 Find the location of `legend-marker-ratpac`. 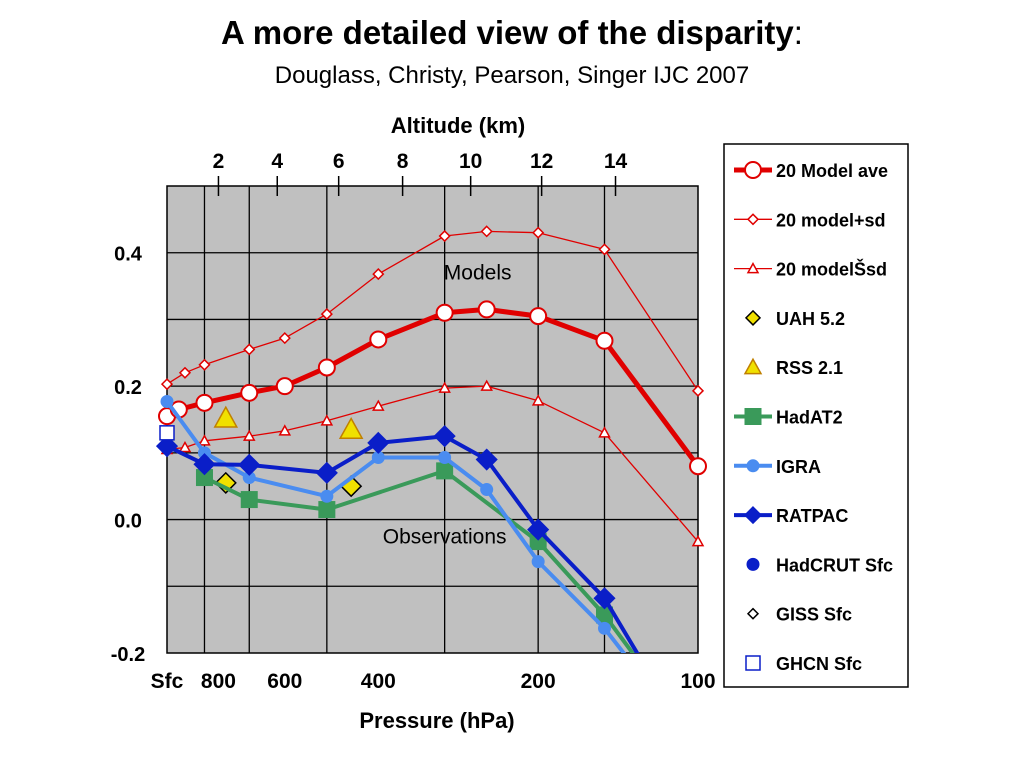

legend-marker-ratpac is located at coordinates (753, 515).